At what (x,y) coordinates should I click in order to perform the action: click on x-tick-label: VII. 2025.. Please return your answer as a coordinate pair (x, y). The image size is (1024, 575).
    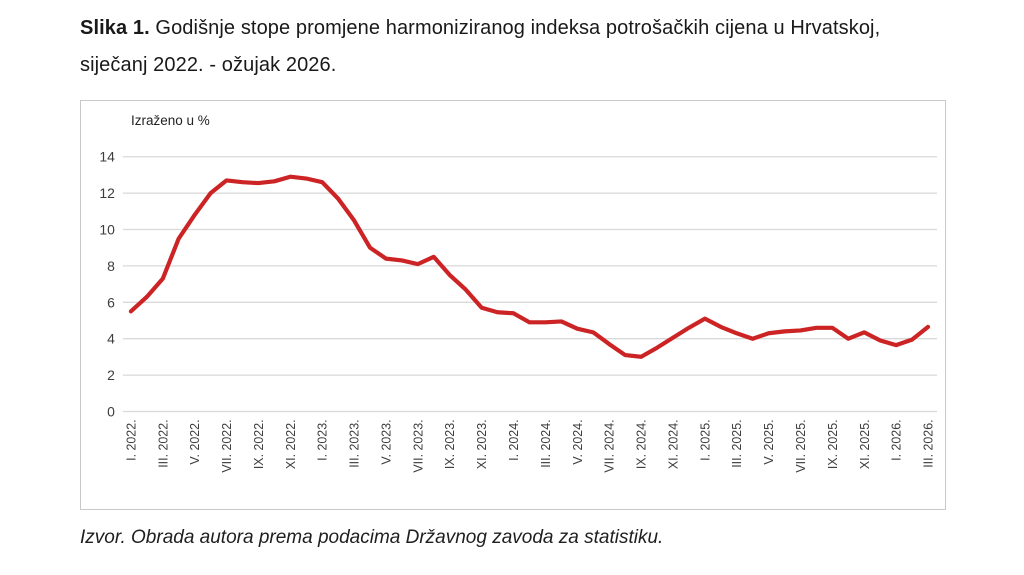
    Looking at the image, I should click on (801, 445).